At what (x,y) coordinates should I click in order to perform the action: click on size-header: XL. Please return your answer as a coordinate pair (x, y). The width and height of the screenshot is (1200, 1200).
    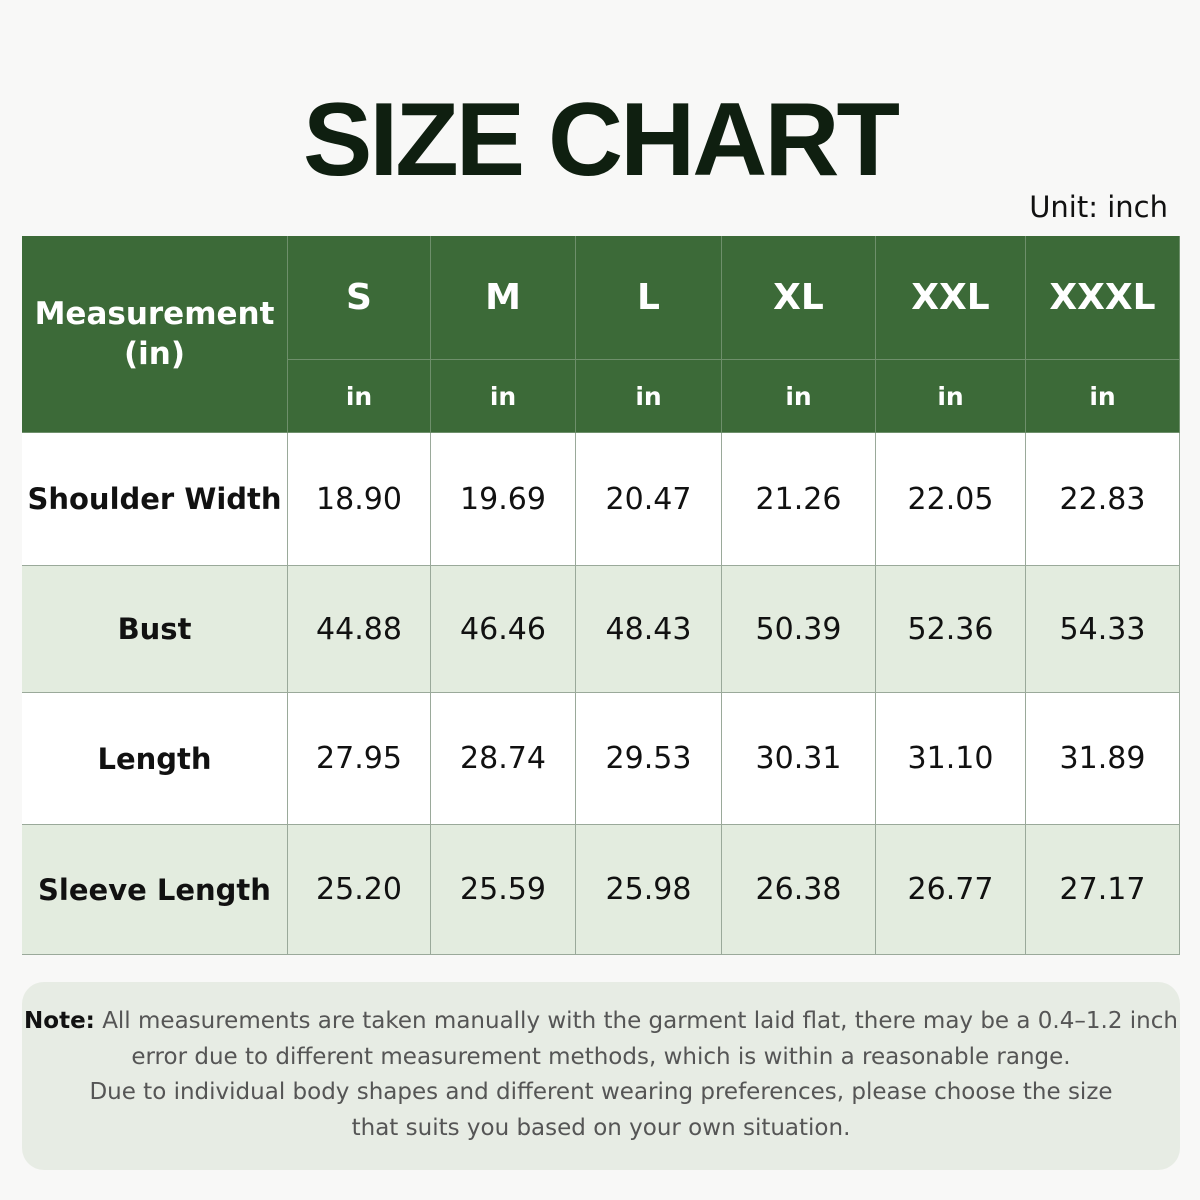
    Looking at the image, I should click on (799, 298).